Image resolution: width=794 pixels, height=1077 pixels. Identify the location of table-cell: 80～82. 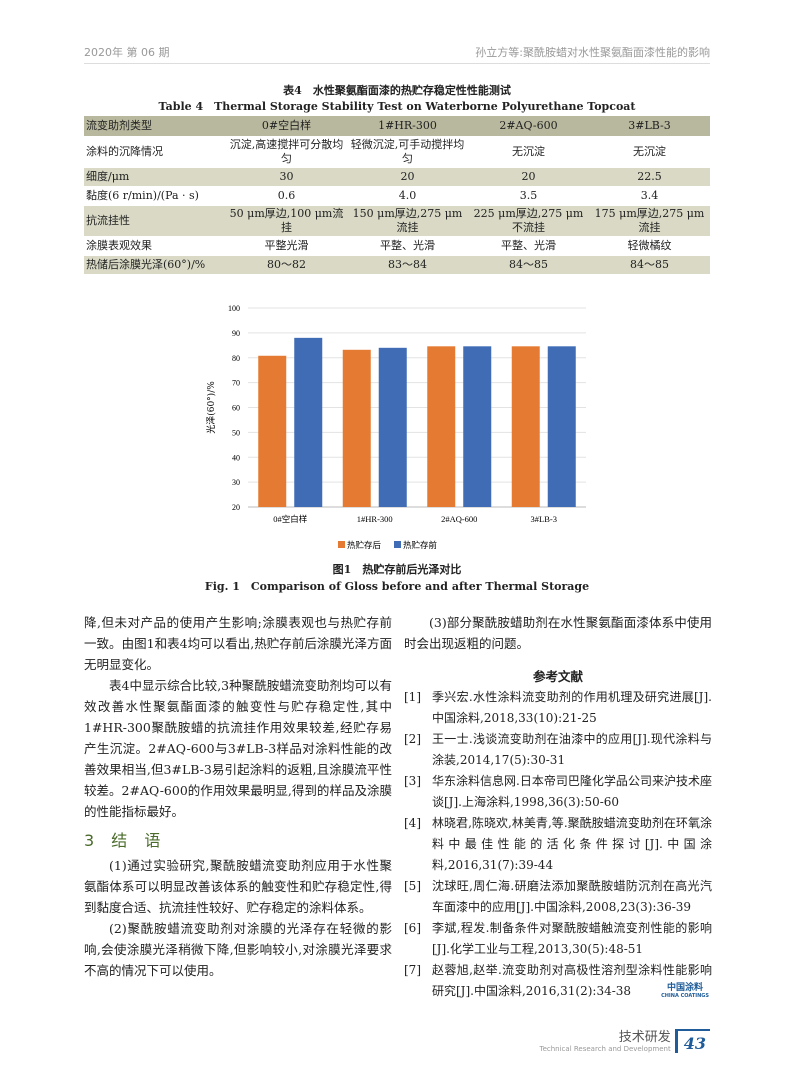
(286, 265).